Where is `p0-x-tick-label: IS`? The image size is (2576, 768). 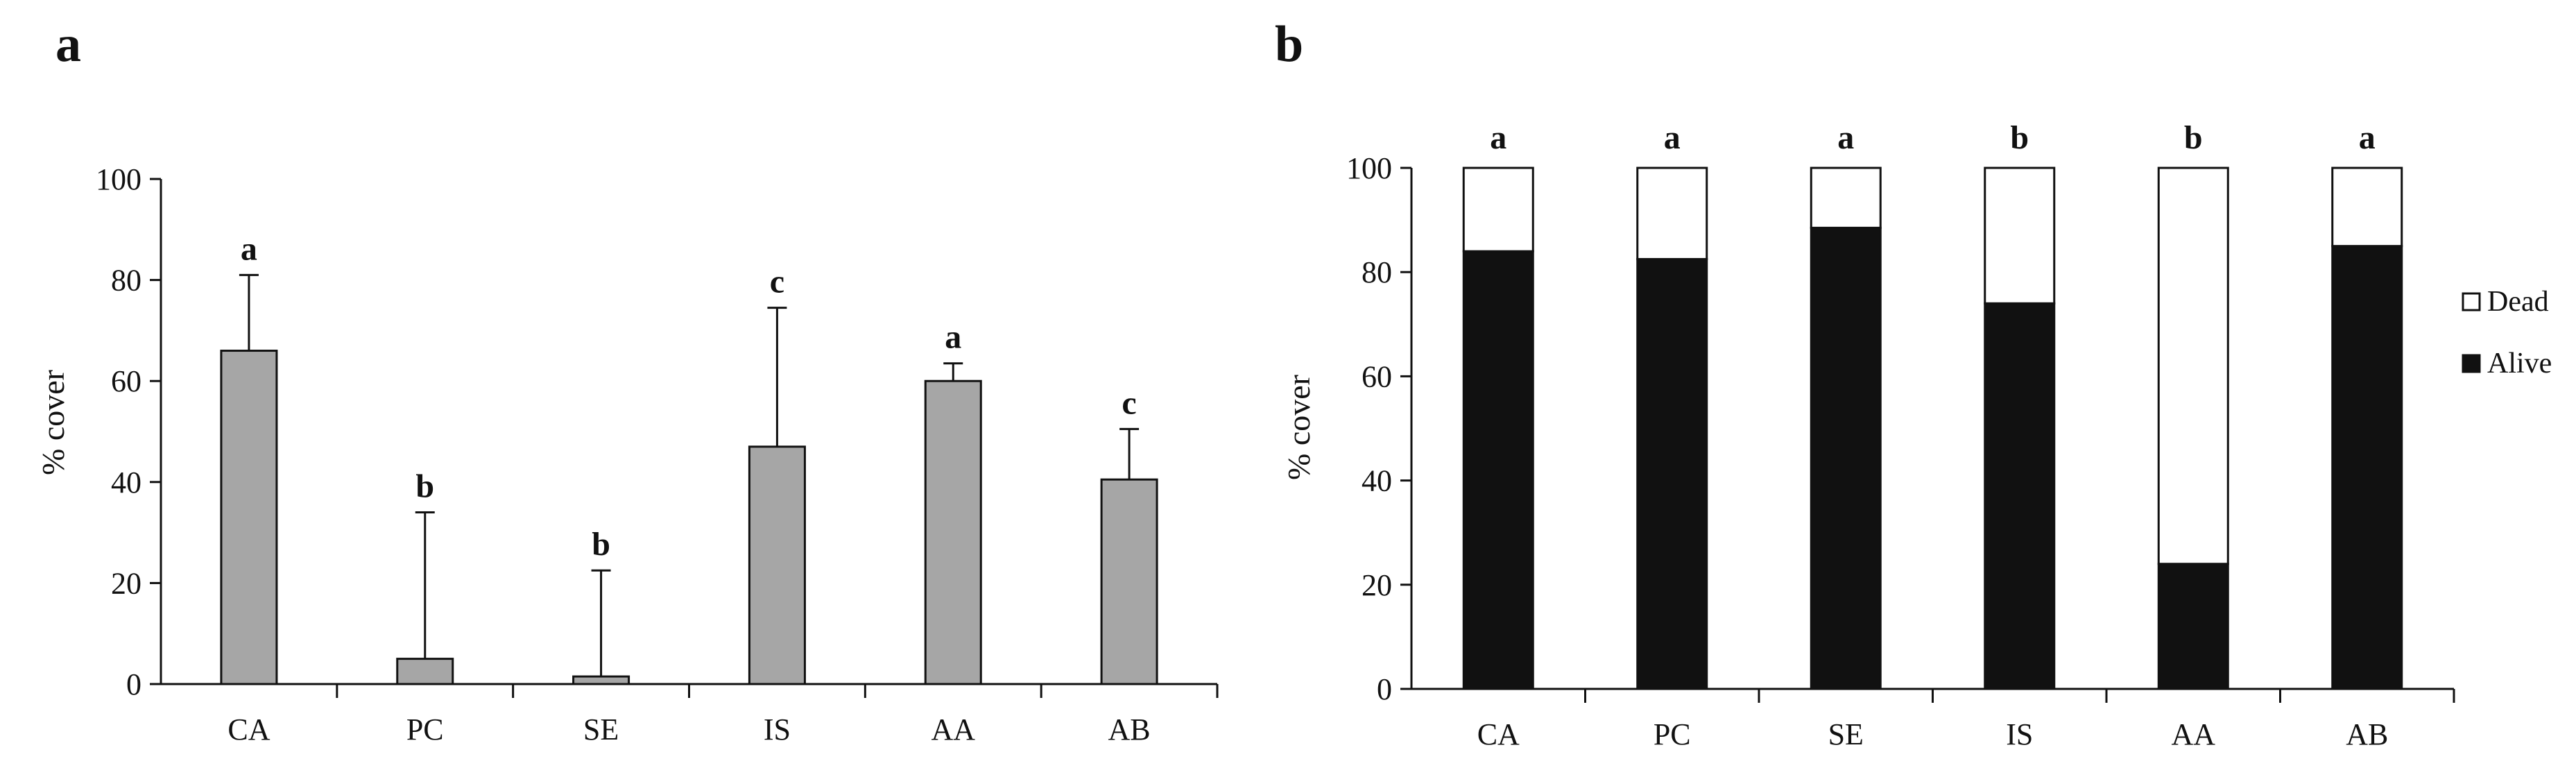
p0-x-tick-label: IS is located at coordinates (777, 729).